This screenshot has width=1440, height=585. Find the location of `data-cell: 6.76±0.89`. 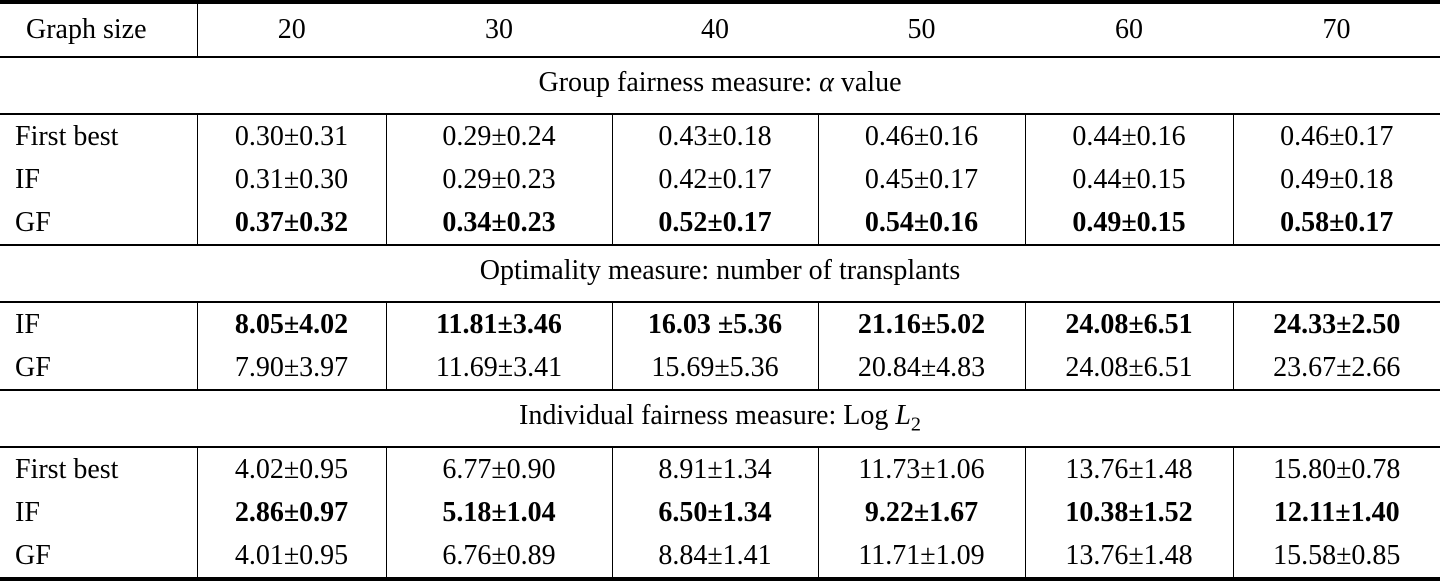

data-cell: 6.76±0.89 is located at coordinates (498, 556).